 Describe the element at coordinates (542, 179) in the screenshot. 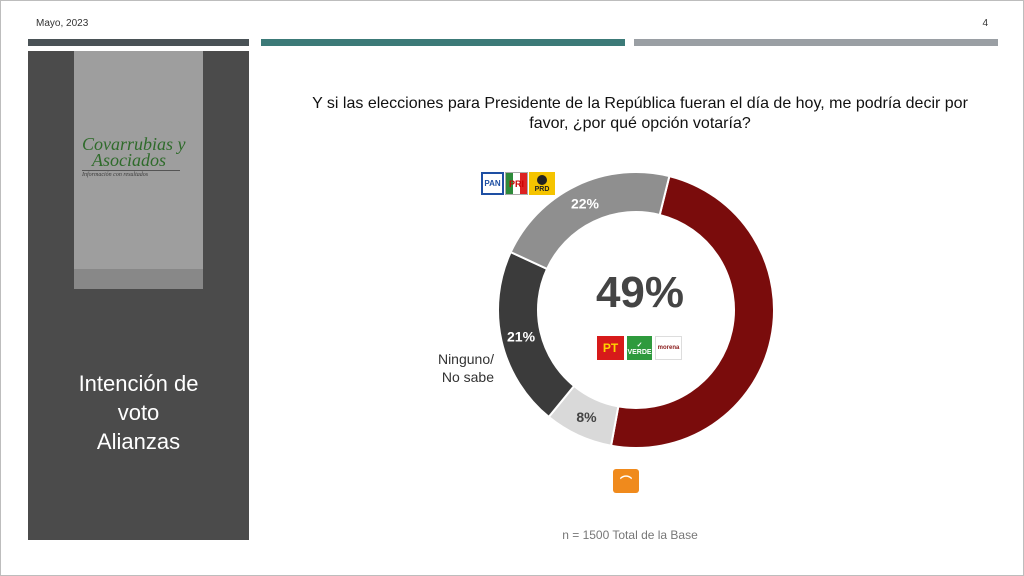

I see `prd-sun-icon` at that location.